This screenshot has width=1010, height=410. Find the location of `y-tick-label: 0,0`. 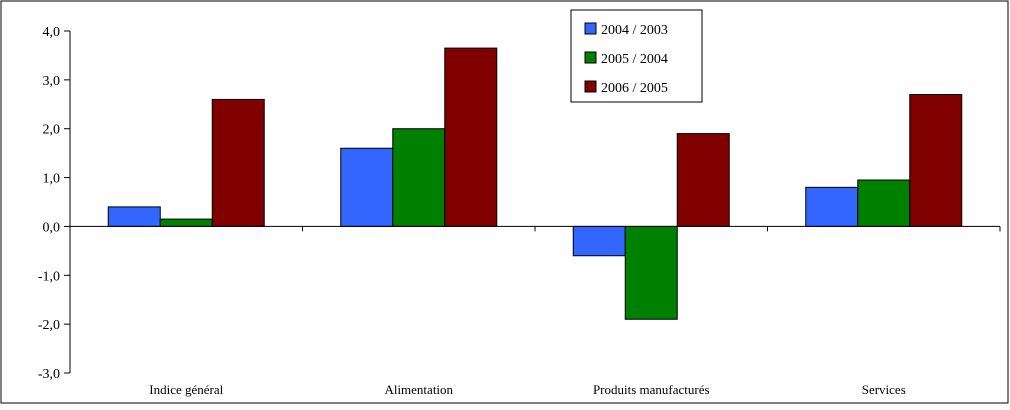

y-tick-label: 0,0 is located at coordinates (52, 227).